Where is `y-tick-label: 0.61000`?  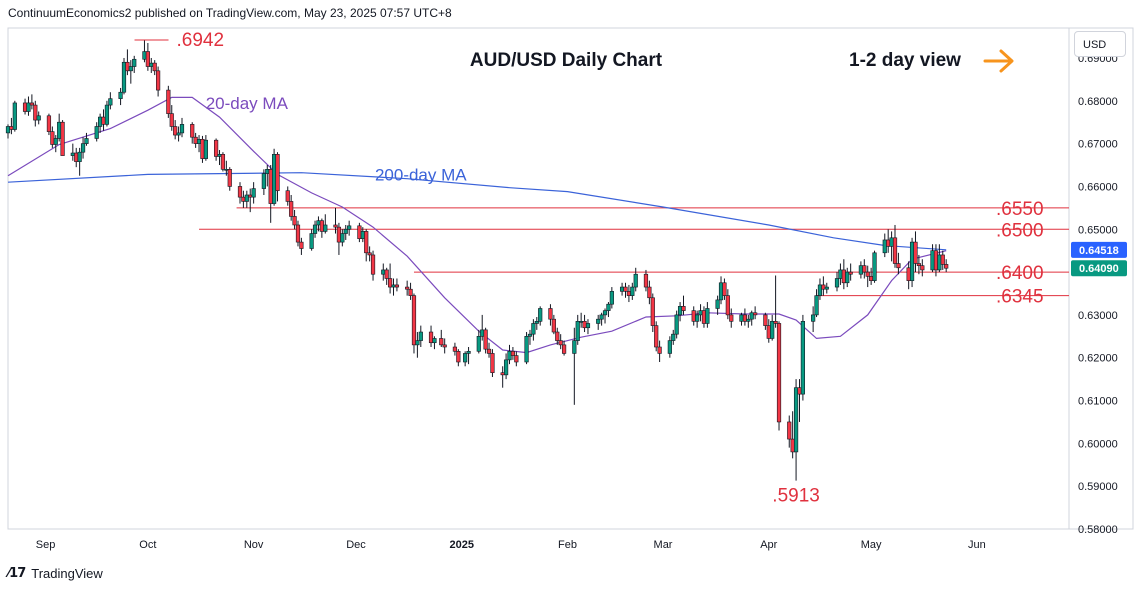
y-tick-label: 0.61000 is located at coordinates (1098, 402).